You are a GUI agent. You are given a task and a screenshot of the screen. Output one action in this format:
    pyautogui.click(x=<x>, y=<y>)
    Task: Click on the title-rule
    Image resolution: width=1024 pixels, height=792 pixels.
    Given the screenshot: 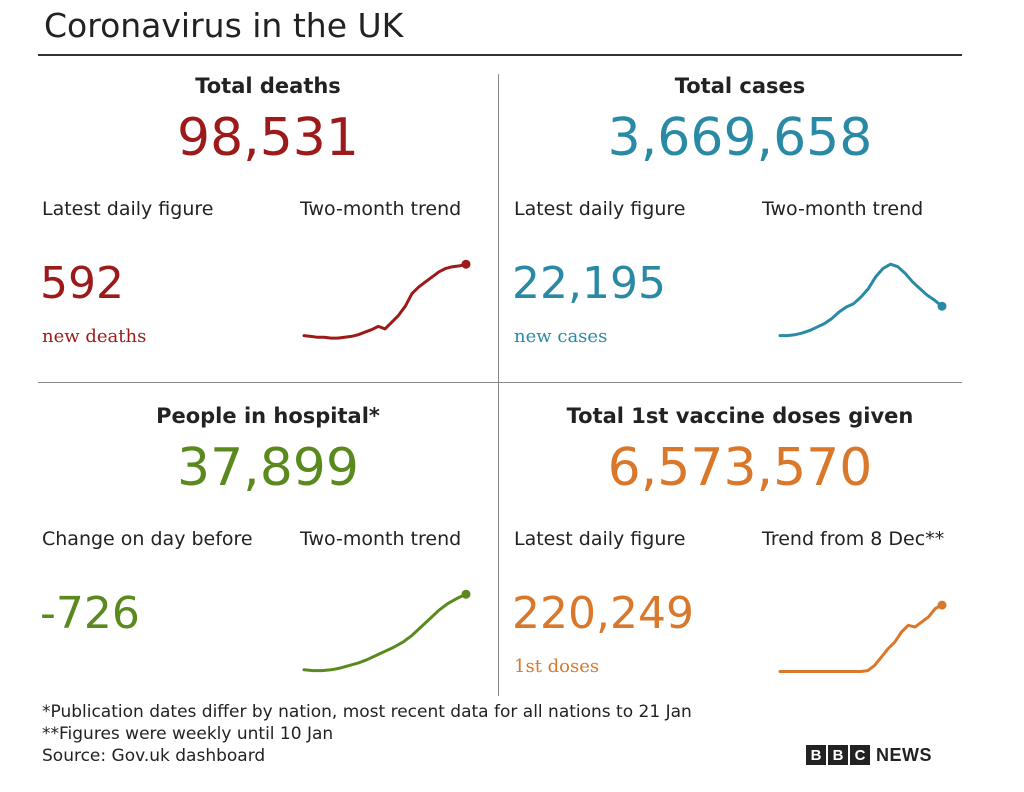 What is the action you would take?
    pyautogui.click(x=500, y=55)
    